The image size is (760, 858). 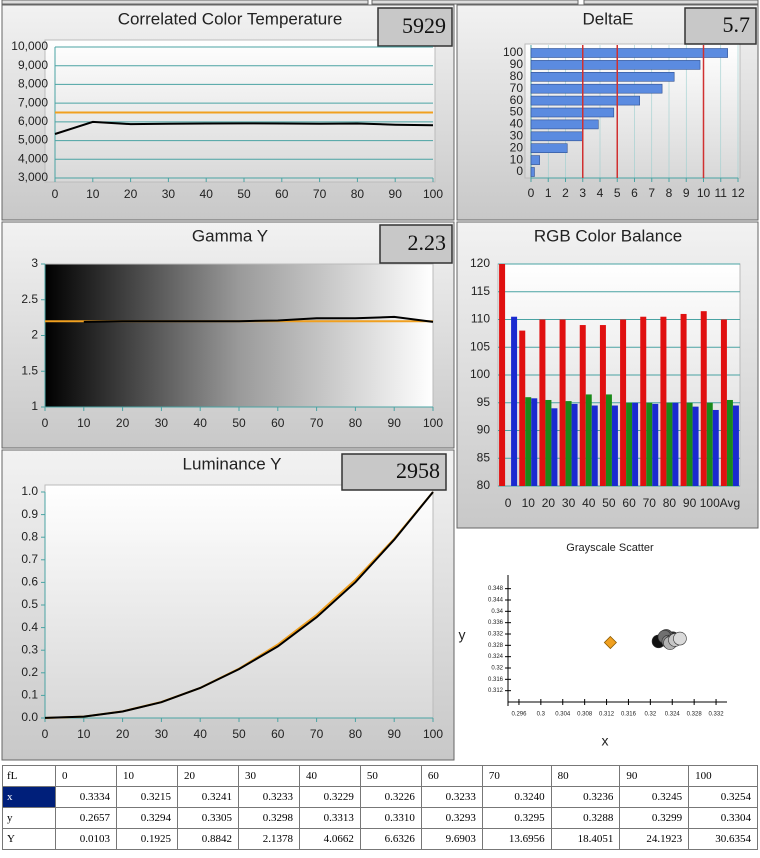 What do you see at coordinates (329, 797) in the screenshot?
I see `table-cell: 0.3229` at bounding box center [329, 797].